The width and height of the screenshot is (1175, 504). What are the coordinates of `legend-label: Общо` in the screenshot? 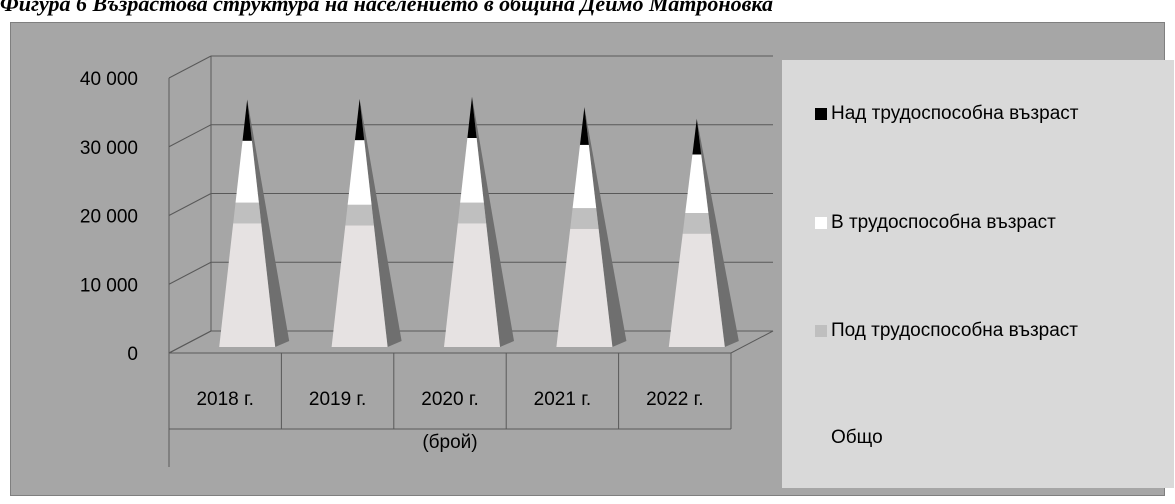 It's located at (857, 437).